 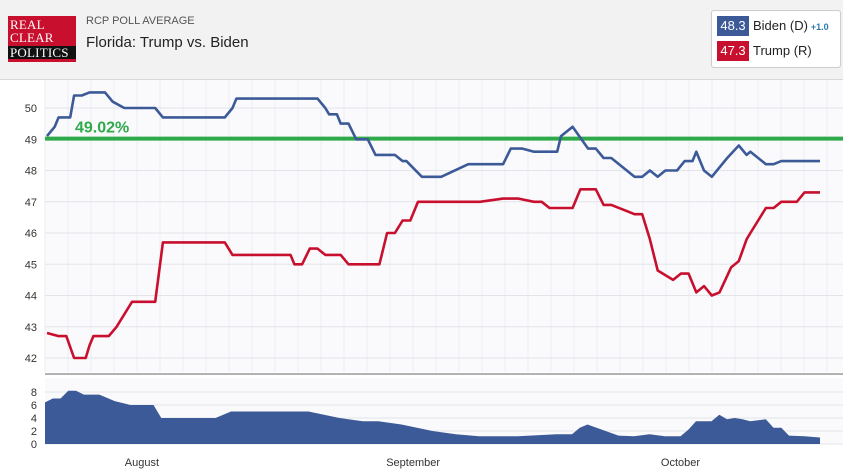 What do you see at coordinates (780, 25) in the screenshot?
I see `legend-name-biden: Biden (D)` at bounding box center [780, 25].